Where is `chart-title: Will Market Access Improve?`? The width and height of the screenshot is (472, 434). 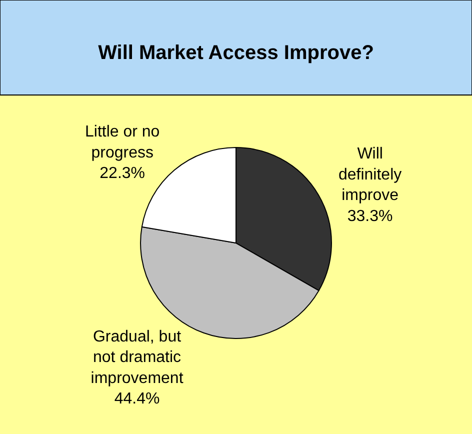
chart-title: Will Market Access Improve? is located at coordinates (236, 53).